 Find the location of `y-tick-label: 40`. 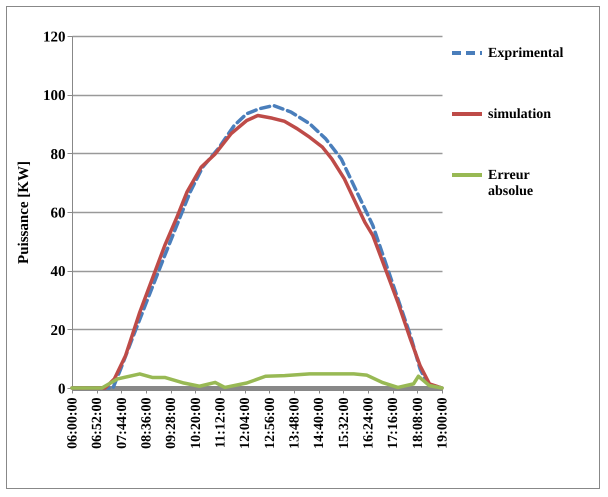

y-tick-label: 40 is located at coordinates (58, 272).